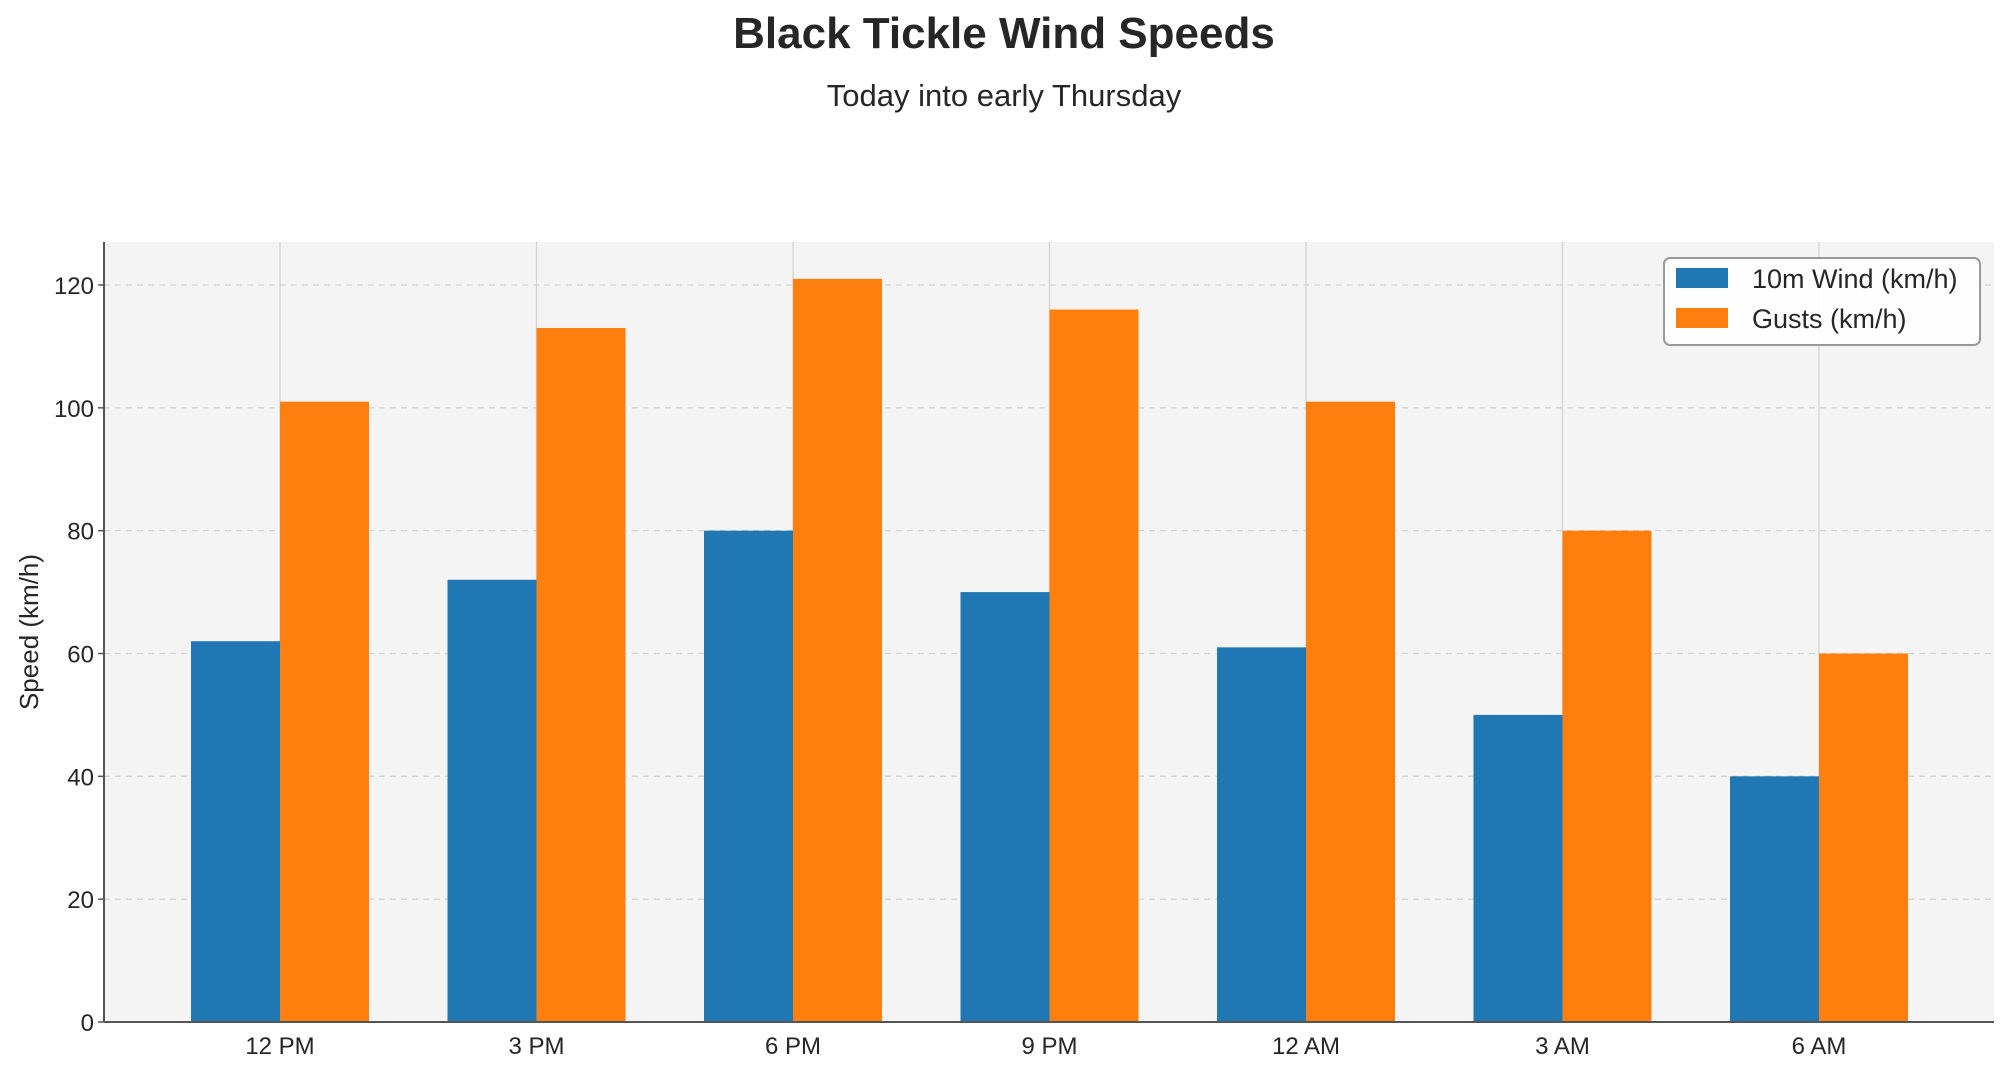 The height and width of the screenshot is (1067, 2000). What do you see at coordinates (1049, 1046) in the screenshot?
I see `x-tick-label: 9 PM` at bounding box center [1049, 1046].